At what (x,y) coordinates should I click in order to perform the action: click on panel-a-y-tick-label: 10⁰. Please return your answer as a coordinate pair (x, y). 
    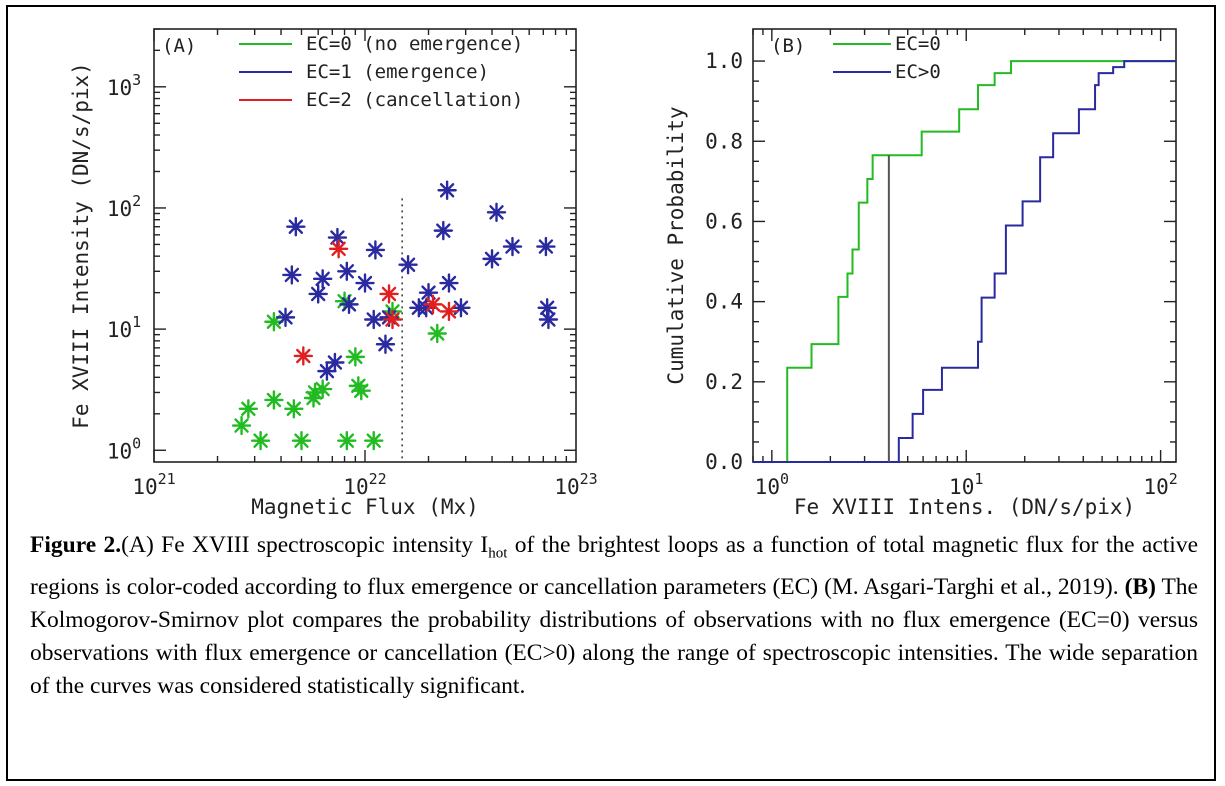
    Looking at the image, I should click on (124, 448).